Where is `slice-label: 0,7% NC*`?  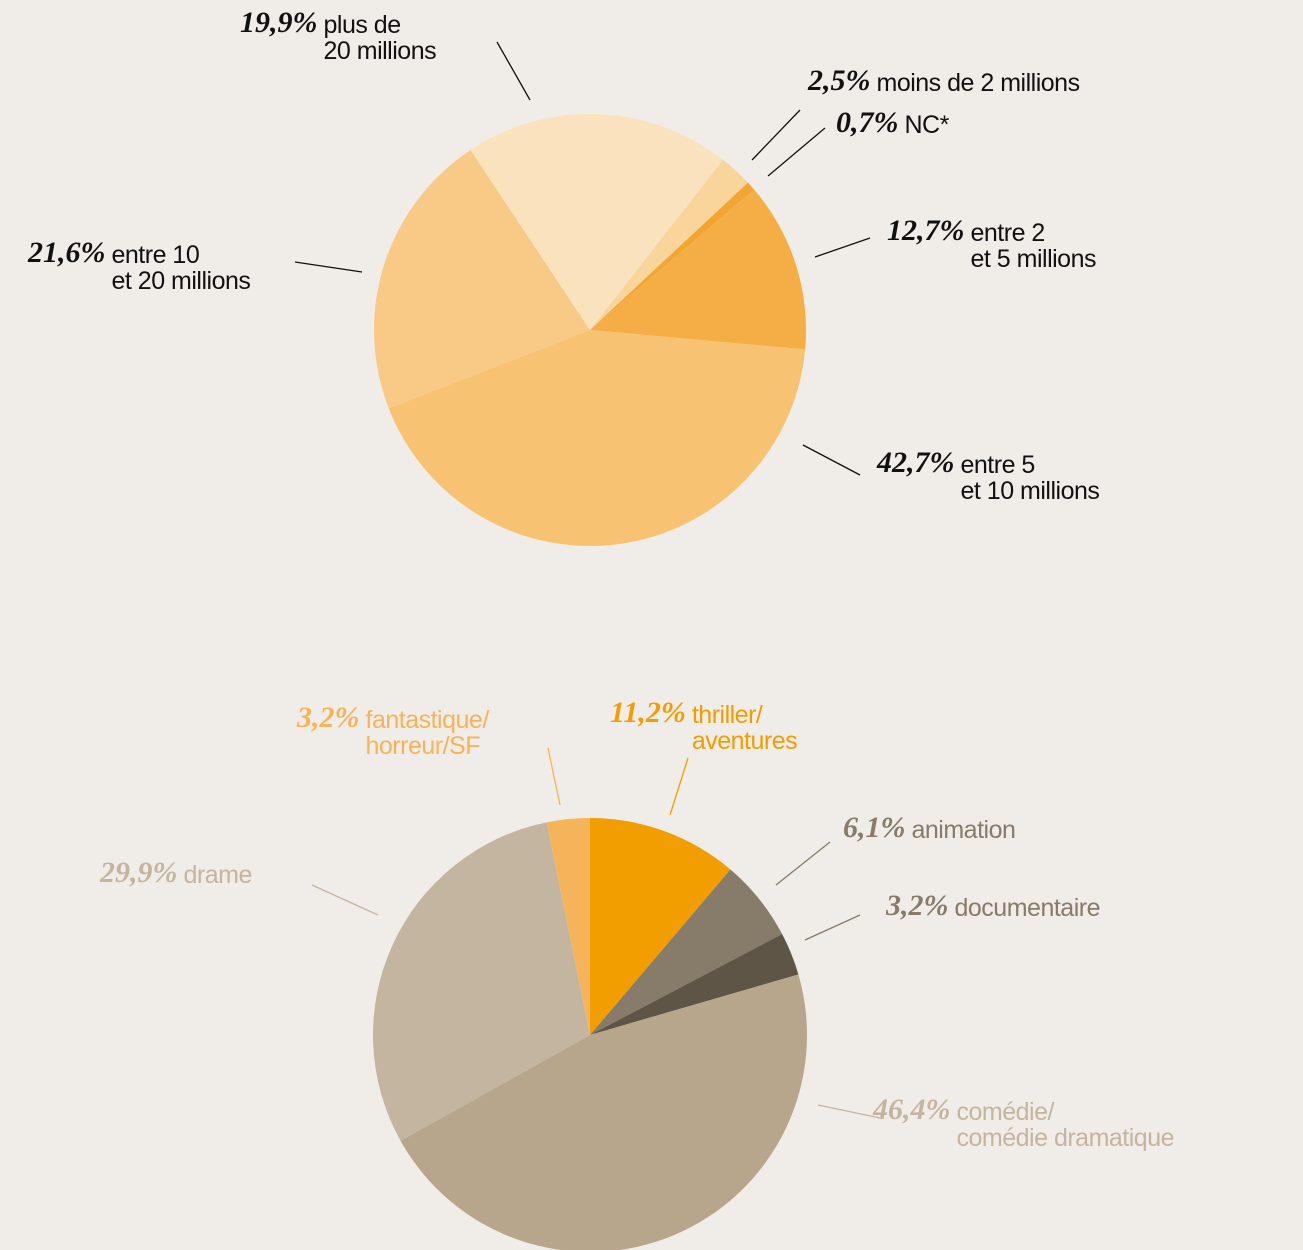 slice-label: 0,7% NC* is located at coordinates (893, 123).